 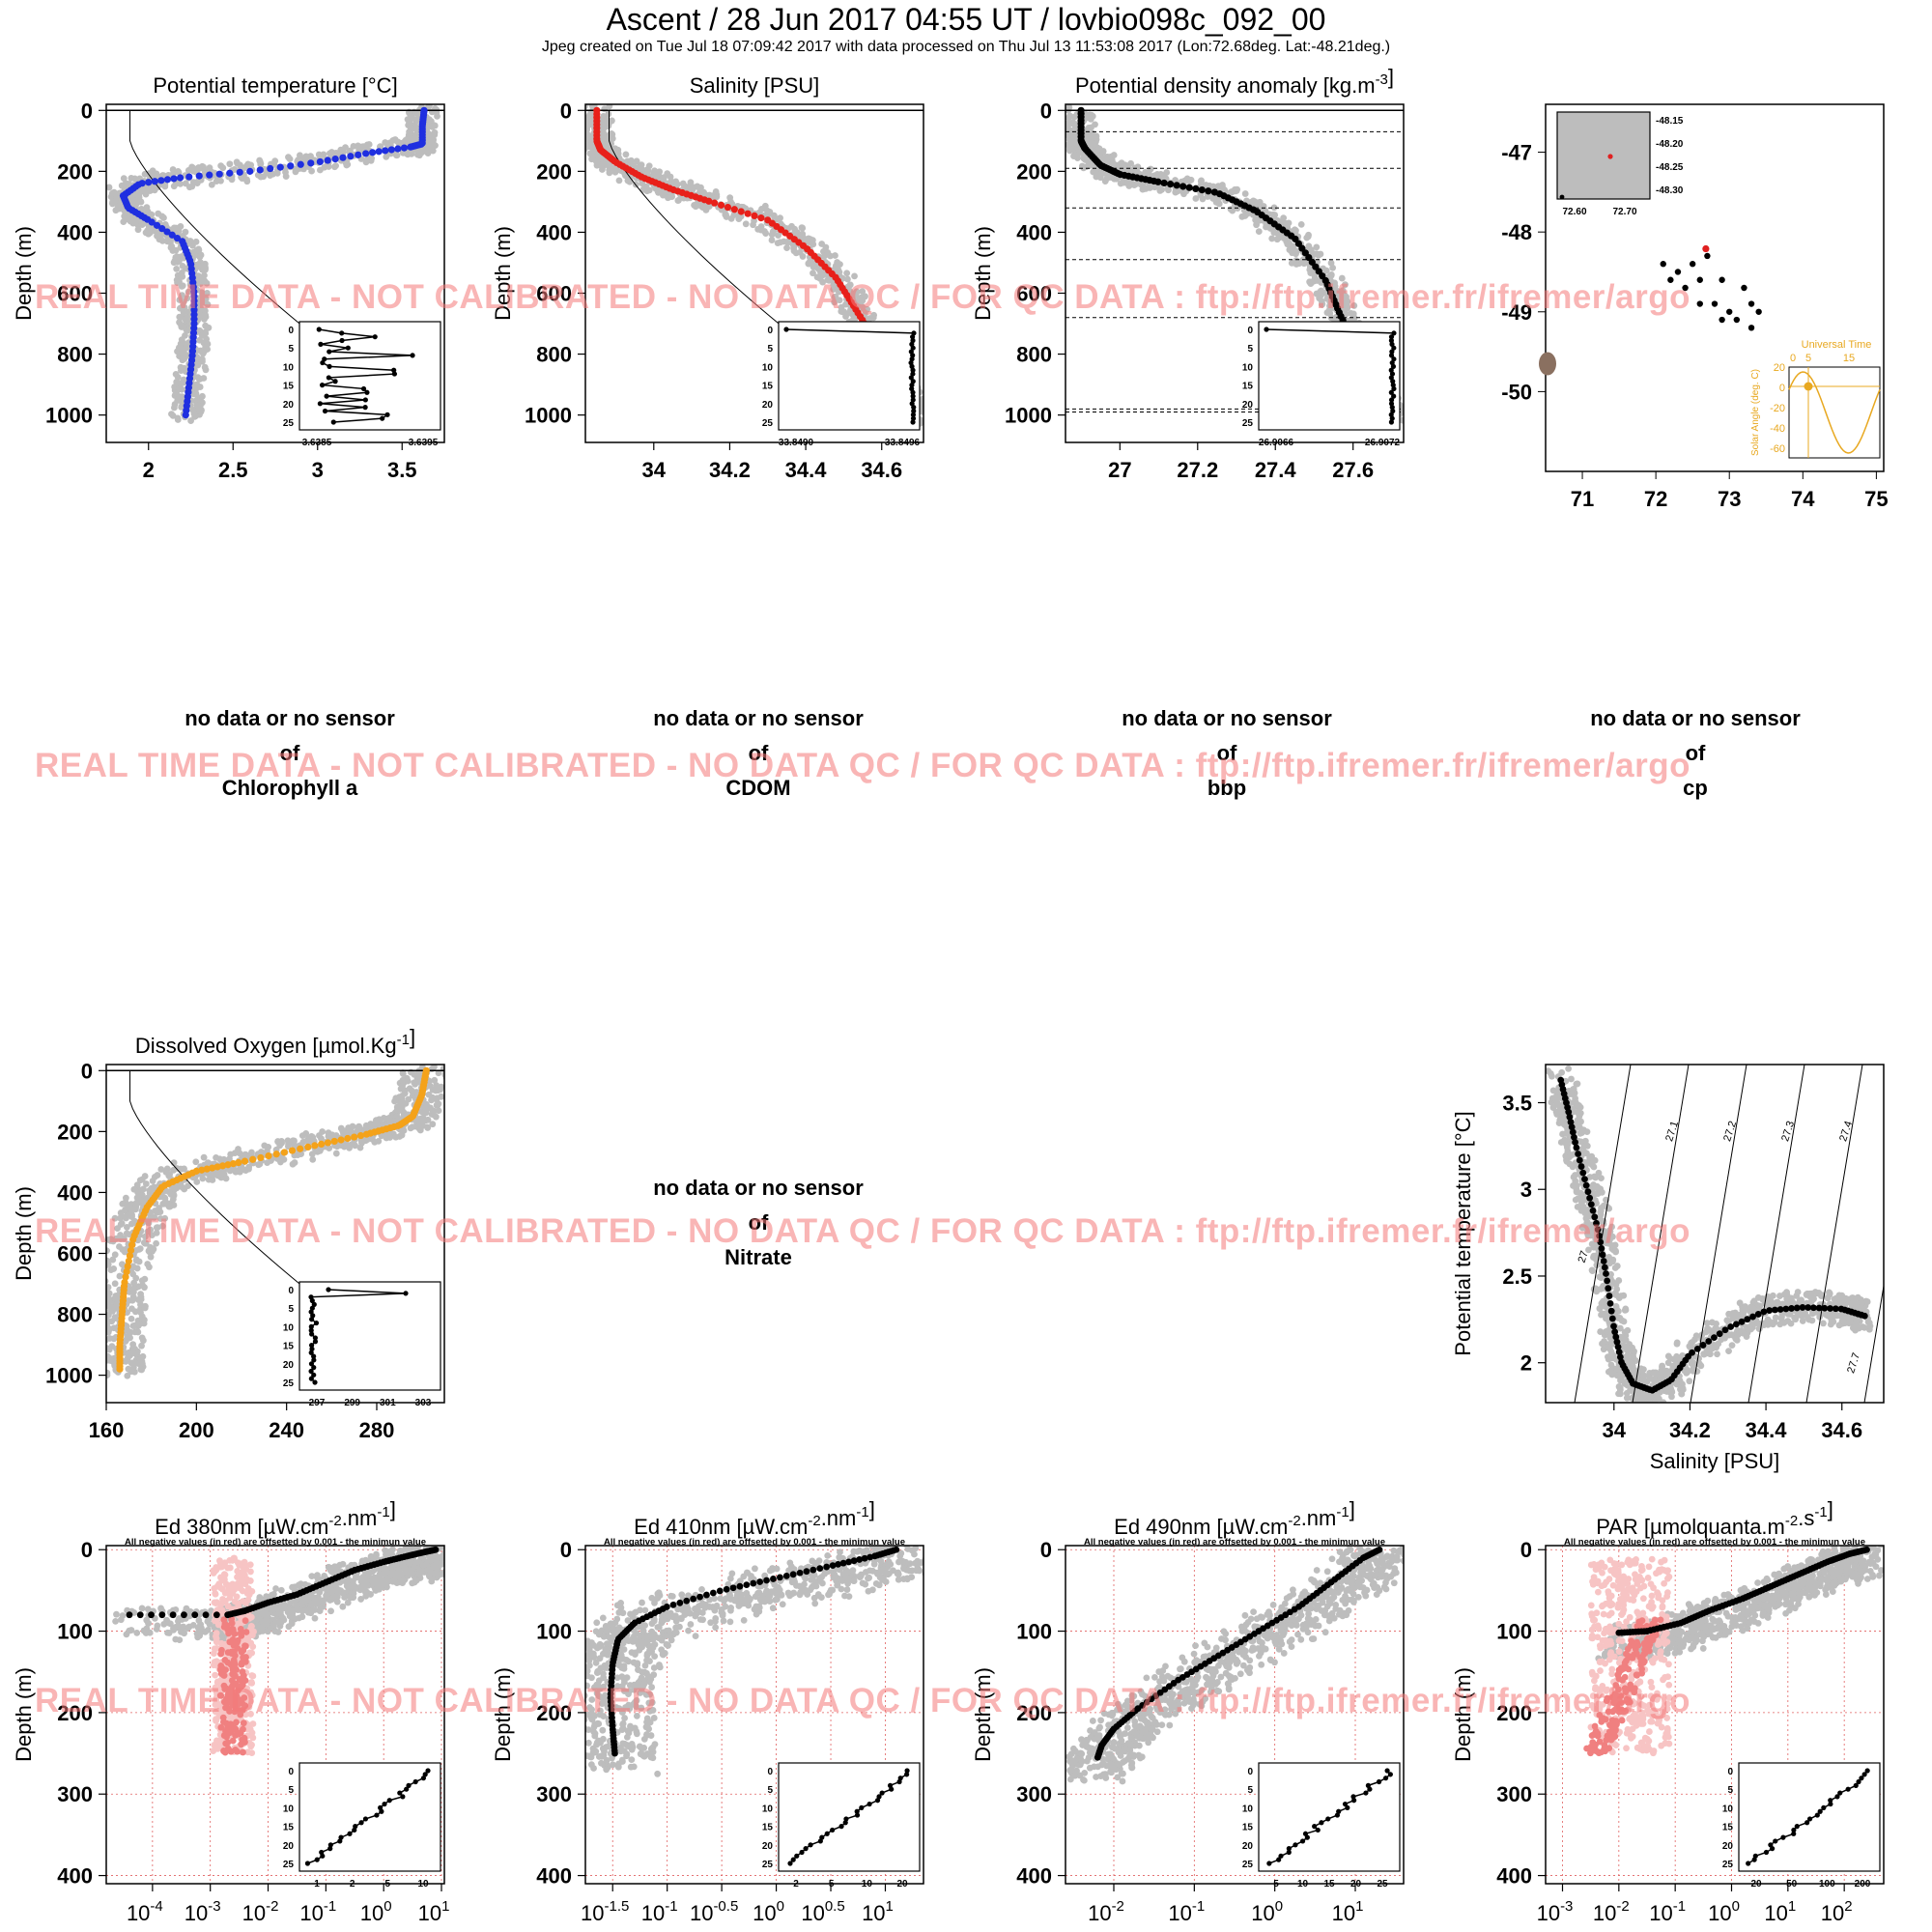 I want to click on y-tick-label: 1000, so click(x=548, y=416).